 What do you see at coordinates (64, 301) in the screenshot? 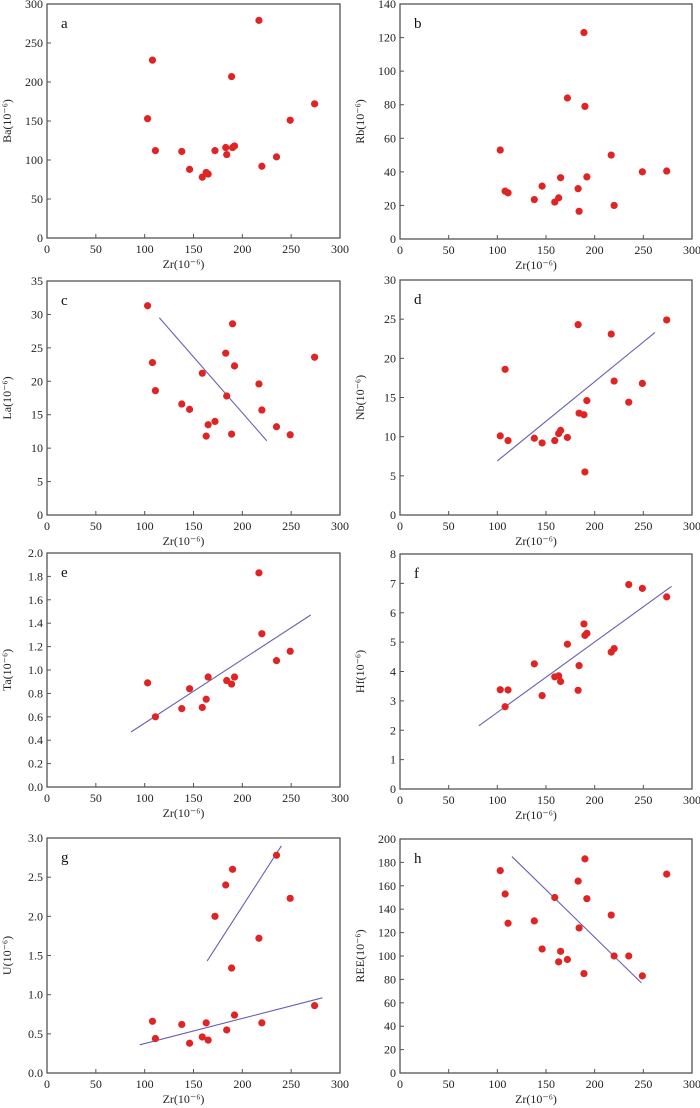
I see `panel-letter: c` at bounding box center [64, 301].